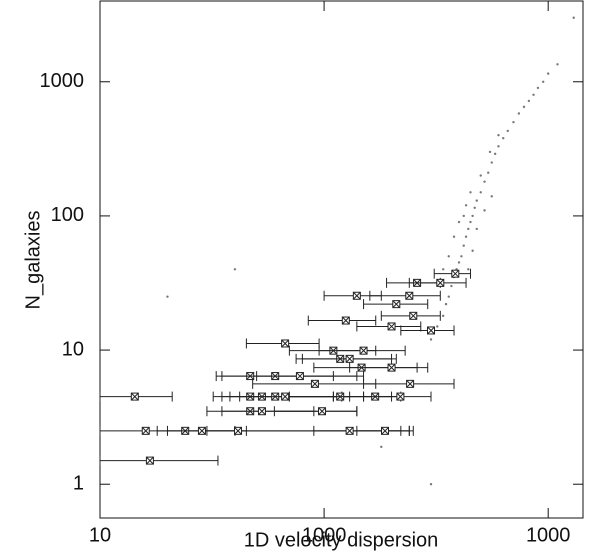 The height and width of the screenshot is (553, 597). I want to click on y-tick-label: 100, so click(67, 215).